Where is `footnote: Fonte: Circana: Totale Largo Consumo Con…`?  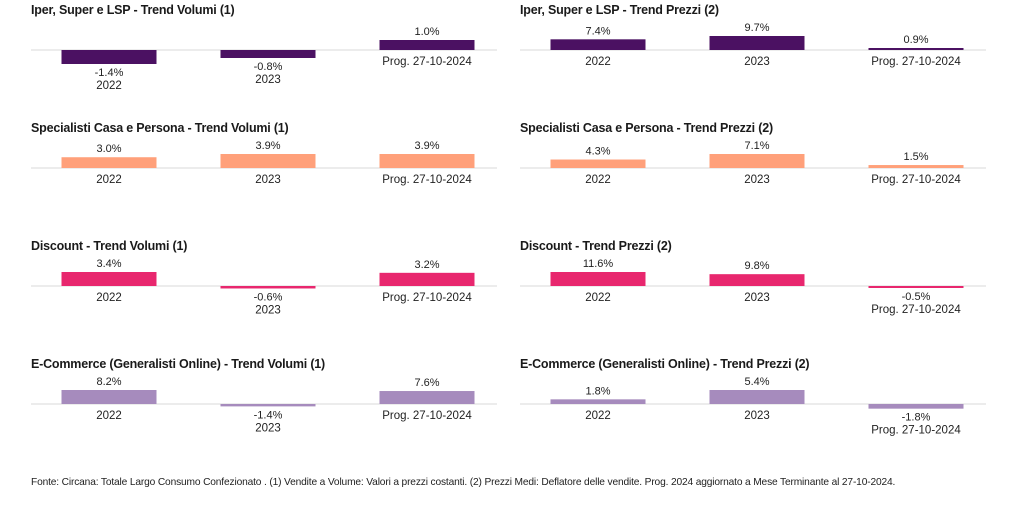
footnote: Fonte: Circana: Totale Largo Consumo Con… is located at coordinates (463, 482).